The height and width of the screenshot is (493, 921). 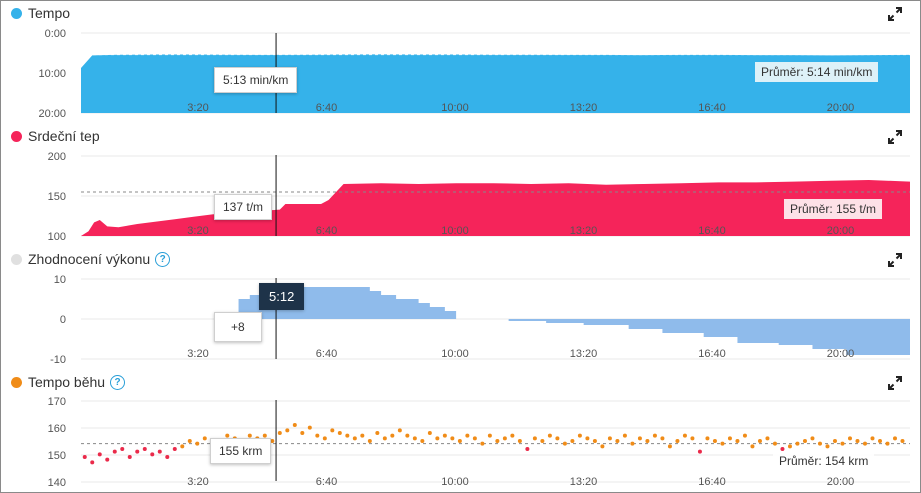 What do you see at coordinates (64, 136) in the screenshot?
I see `heart-rate-title-text: Srdeční tep` at bounding box center [64, 136].